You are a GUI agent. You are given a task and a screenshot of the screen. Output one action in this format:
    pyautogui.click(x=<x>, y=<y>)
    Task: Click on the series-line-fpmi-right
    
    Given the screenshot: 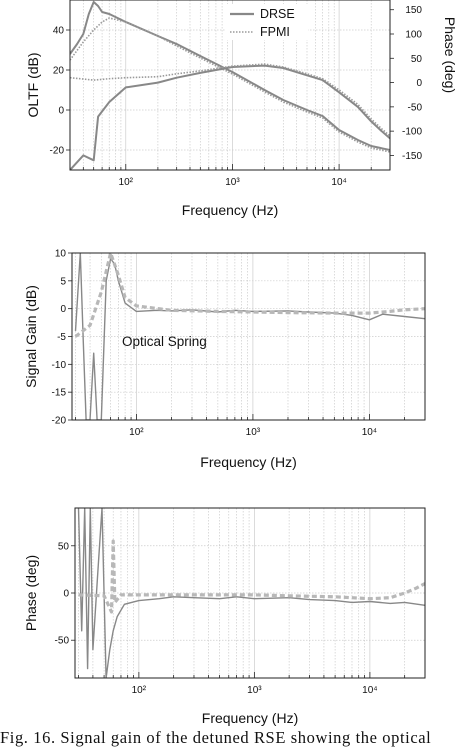 What is the action you would take?
    pyautogui.click(x=230, y=100)
    